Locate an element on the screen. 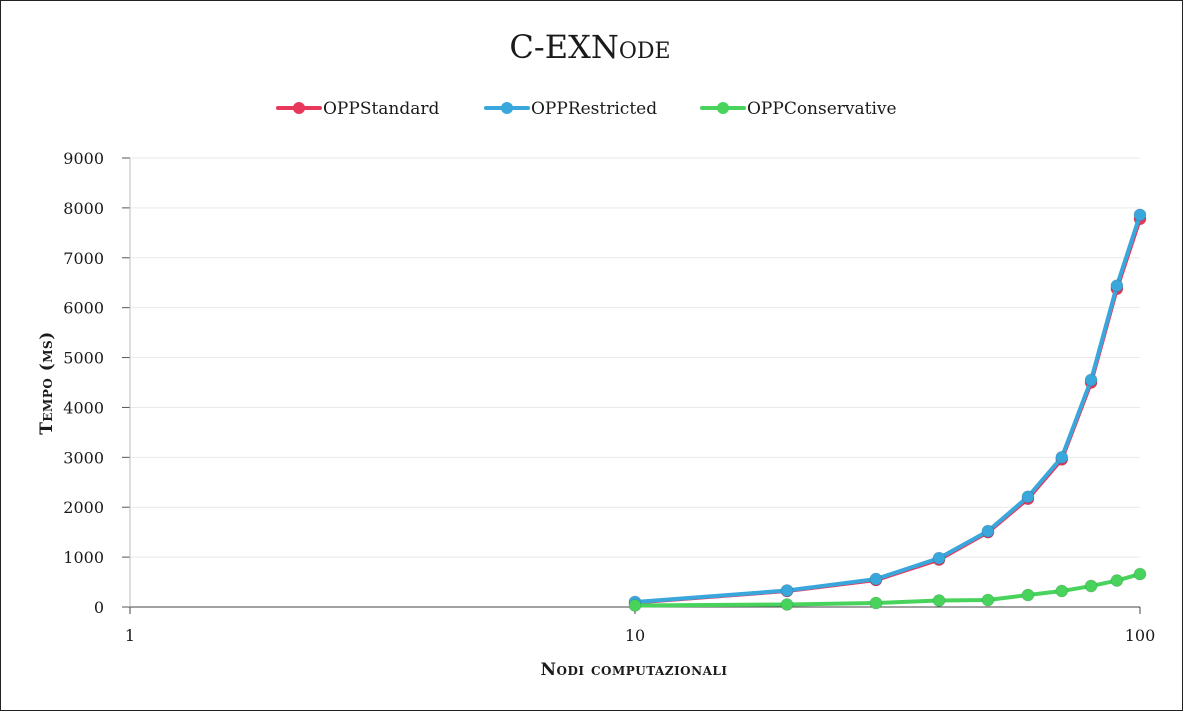 The width and height of the screenshot is (1183, 711). y-tick-label: 5000 is located at coordinates (83, 358).